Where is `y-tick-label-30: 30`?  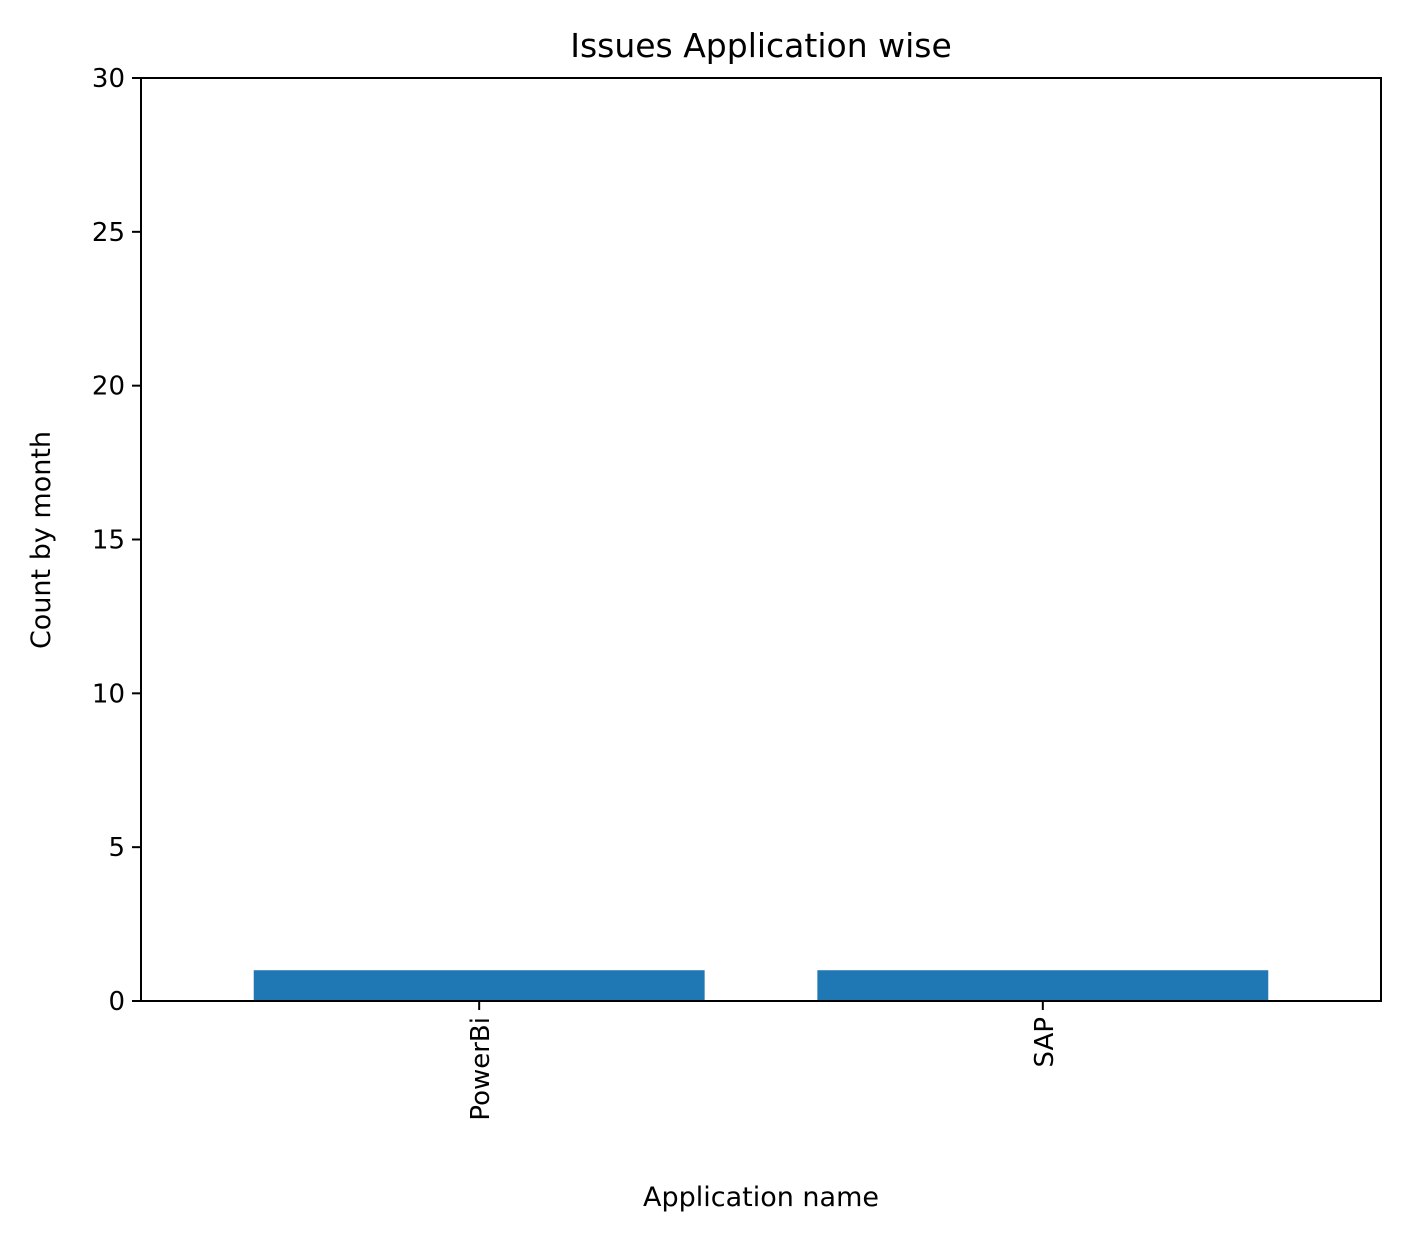
y-tick-label-30: 30 is located at coordinates (108, 79).